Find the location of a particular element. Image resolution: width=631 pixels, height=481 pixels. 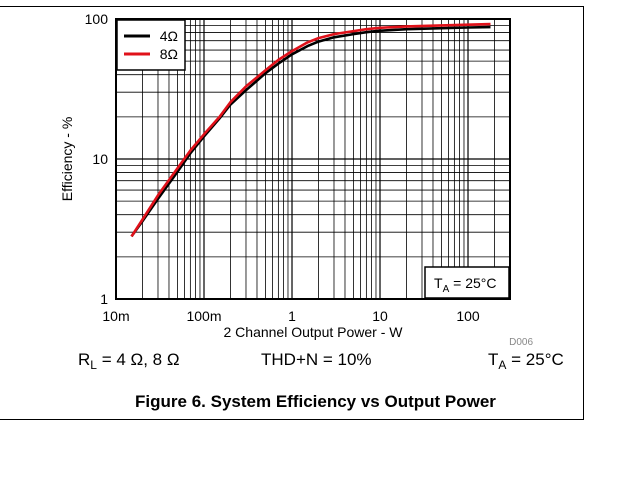

page-frame-top-line is located at coordinates (292, 6).